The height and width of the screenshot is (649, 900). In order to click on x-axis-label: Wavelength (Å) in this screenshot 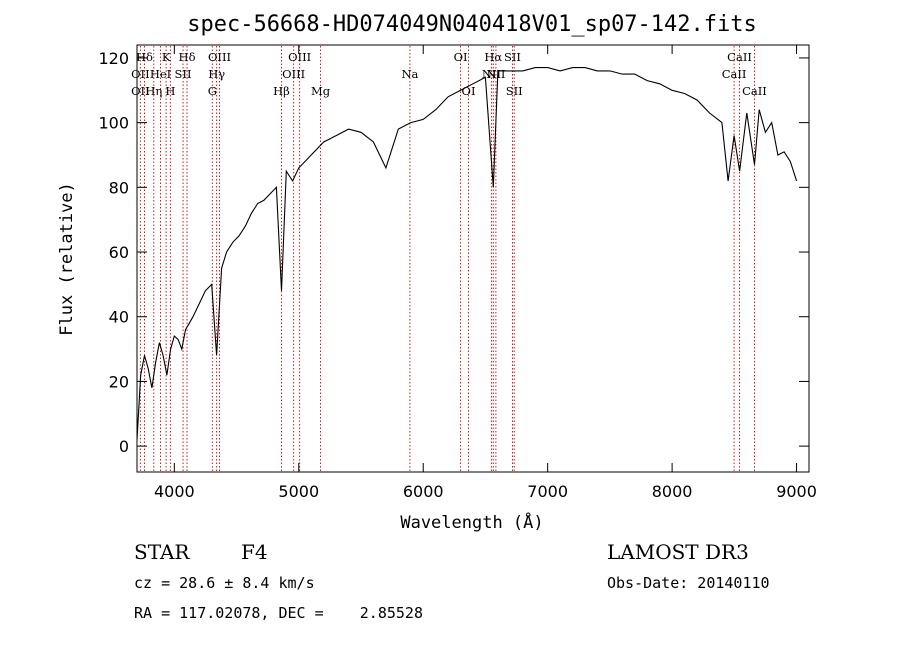, I will do `click(471, 522)`.